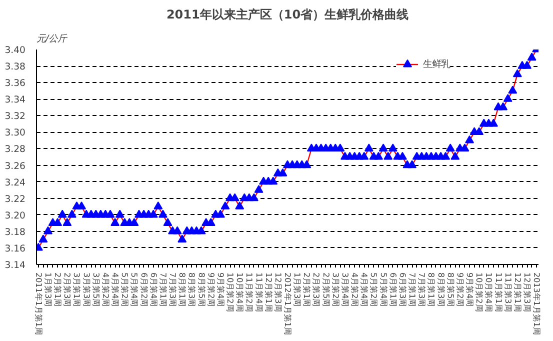 The width and height of the screenshot is (553, 341). What do you see at coordinates (52, 39) in the screenshot?
I see `y-axis-title: 元/公斤` at bounding box center [52, 39].